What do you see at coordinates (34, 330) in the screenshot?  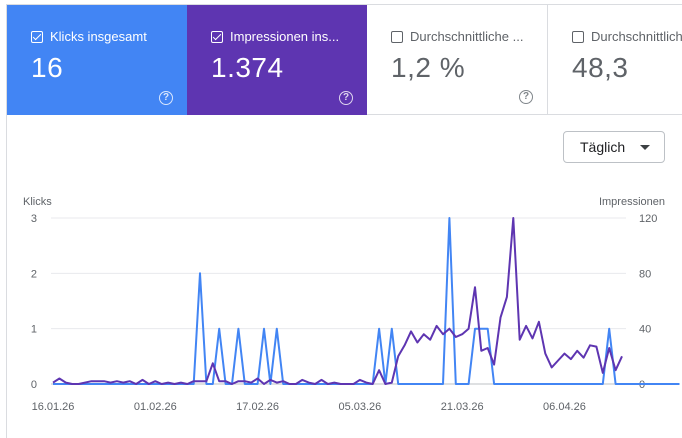 I see `left-tick-label: 1` at bounding box center [34, 330].